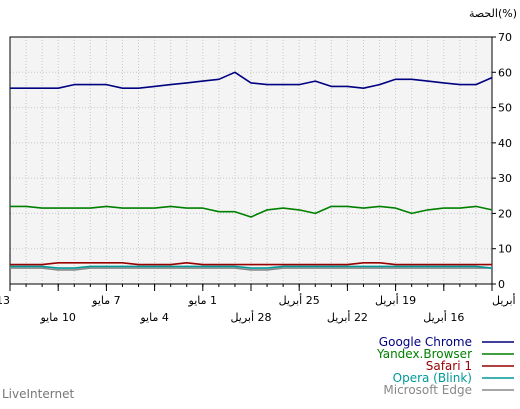  What do you see at coordinates (202, 300) in the screenshot?
I see `x-tick-label: 1 مايو` at bounding box center [202, 300].